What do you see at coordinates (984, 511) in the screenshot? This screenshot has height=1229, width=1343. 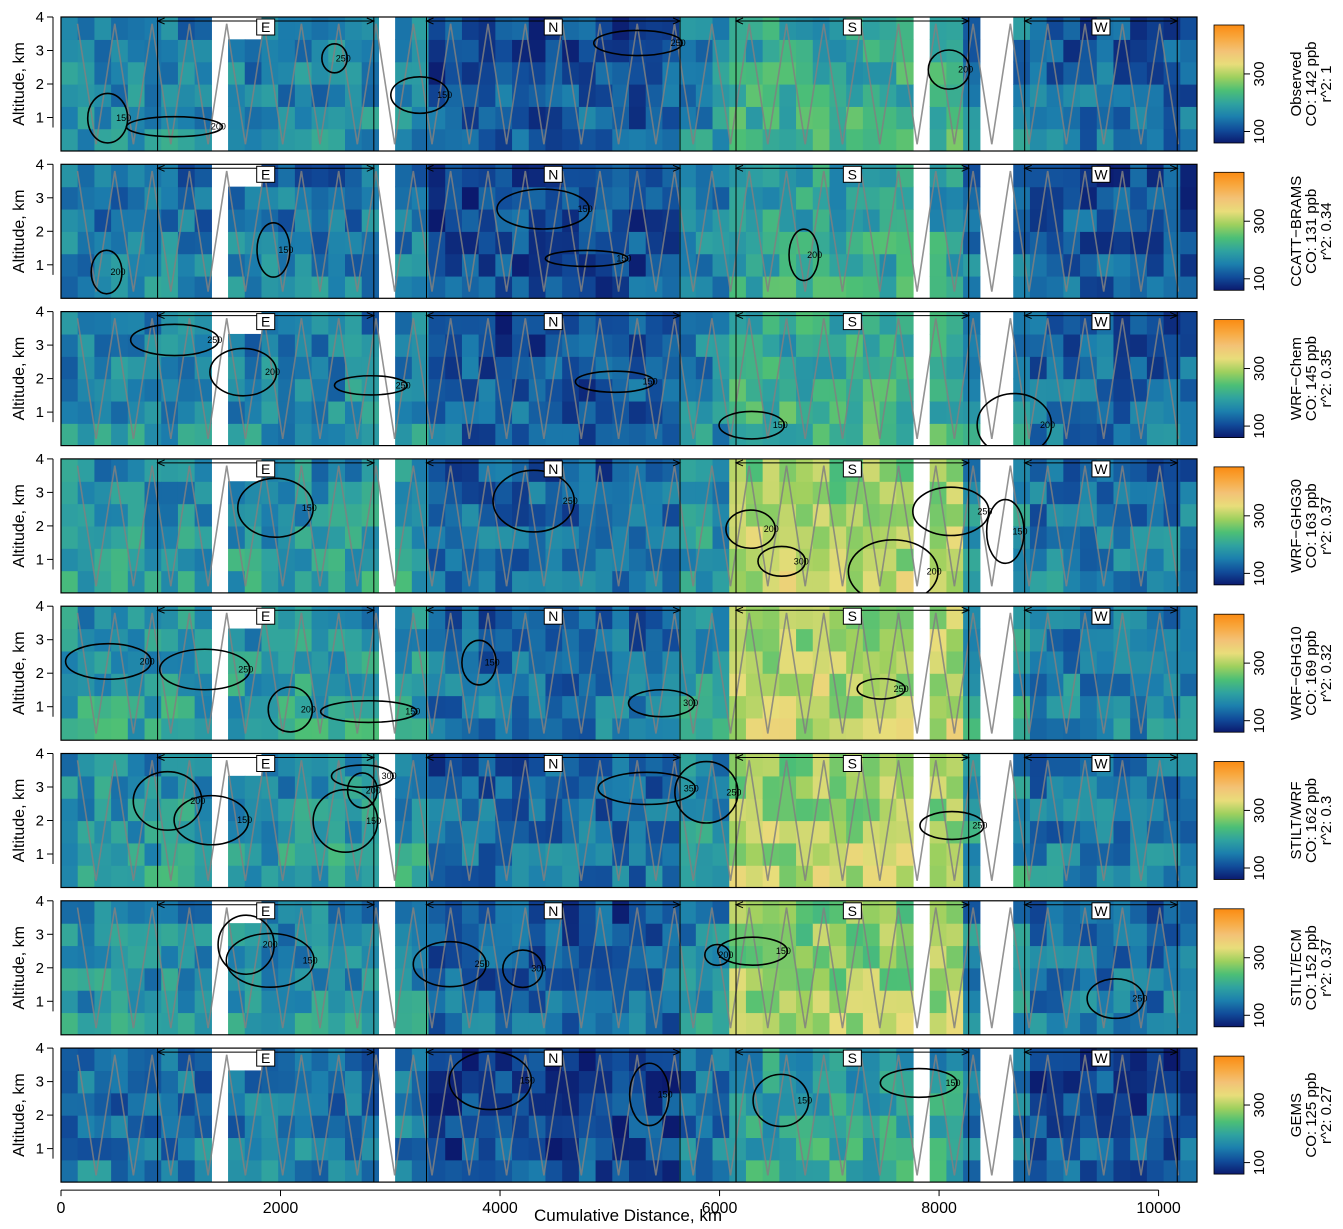 I see `contour-label: 250` at bounding box center [984, 511].